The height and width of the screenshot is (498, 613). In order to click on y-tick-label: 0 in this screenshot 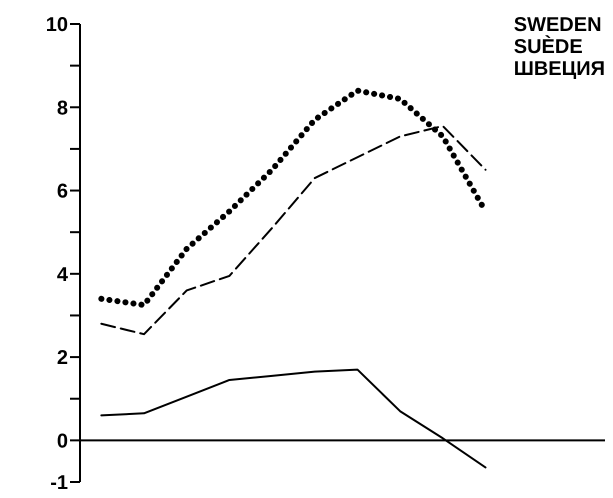, I will do `click(62, 441)`.